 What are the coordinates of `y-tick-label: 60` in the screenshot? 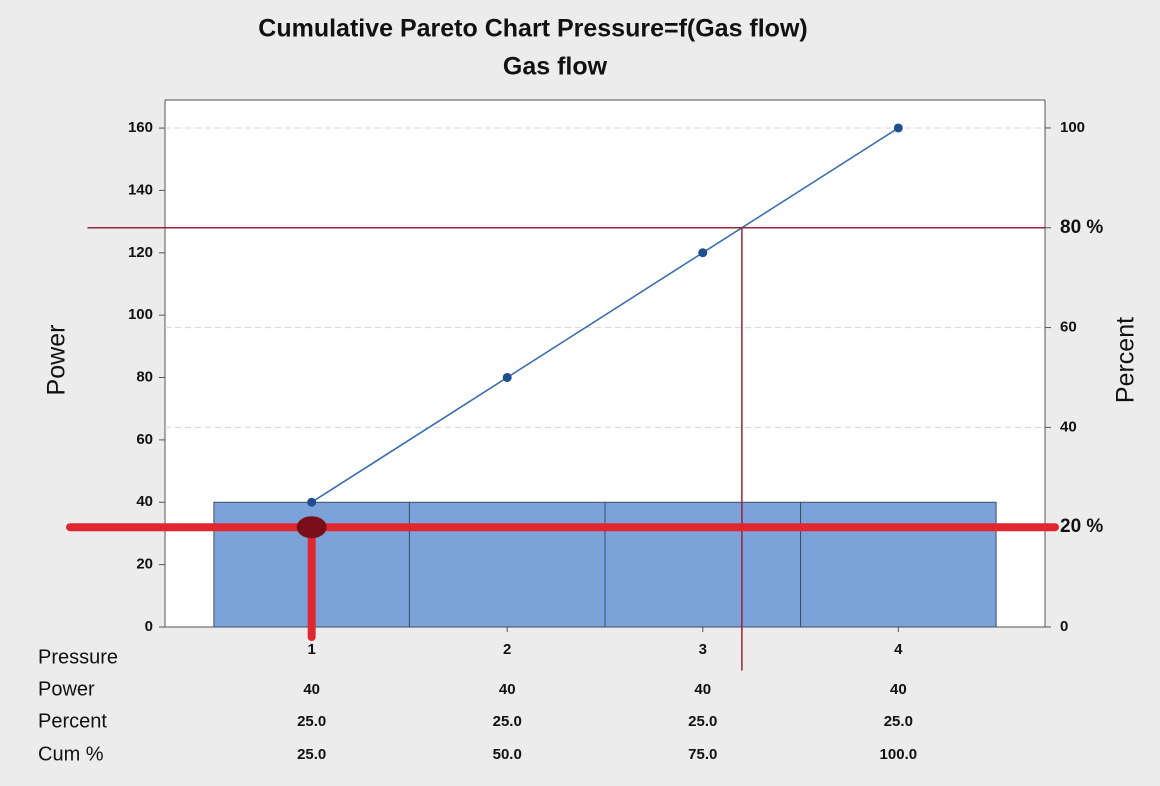 It's located at (144, 439).